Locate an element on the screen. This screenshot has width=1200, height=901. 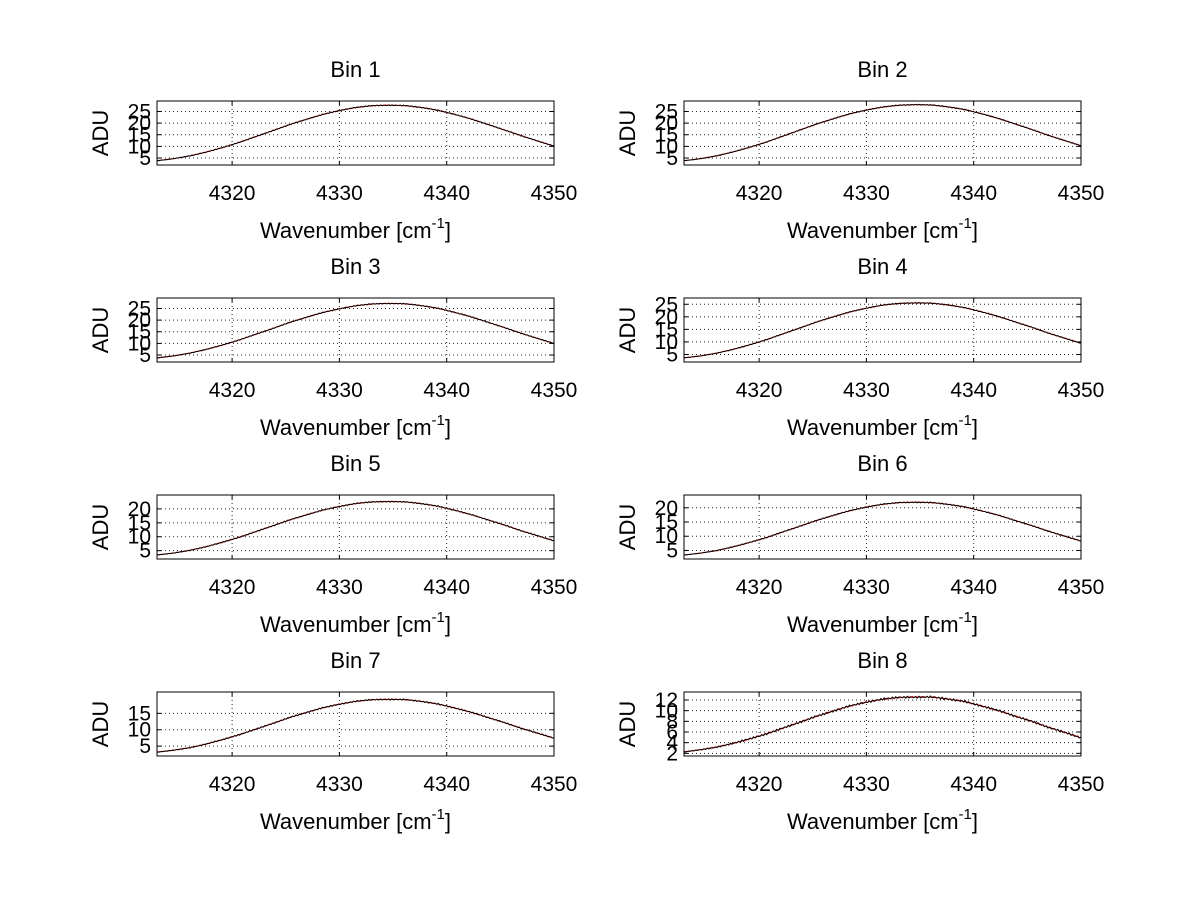
subplot-title: Bin 8 is located at coordinates (882, 660).